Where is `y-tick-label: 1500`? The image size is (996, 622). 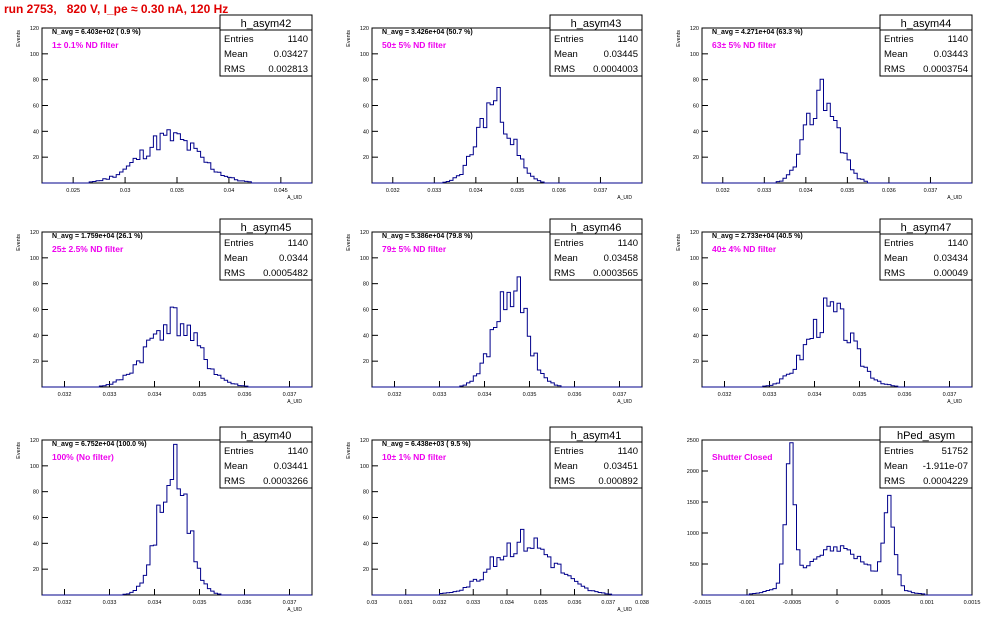
y-tick-label: 1500 is located at coordinates (693, 503).